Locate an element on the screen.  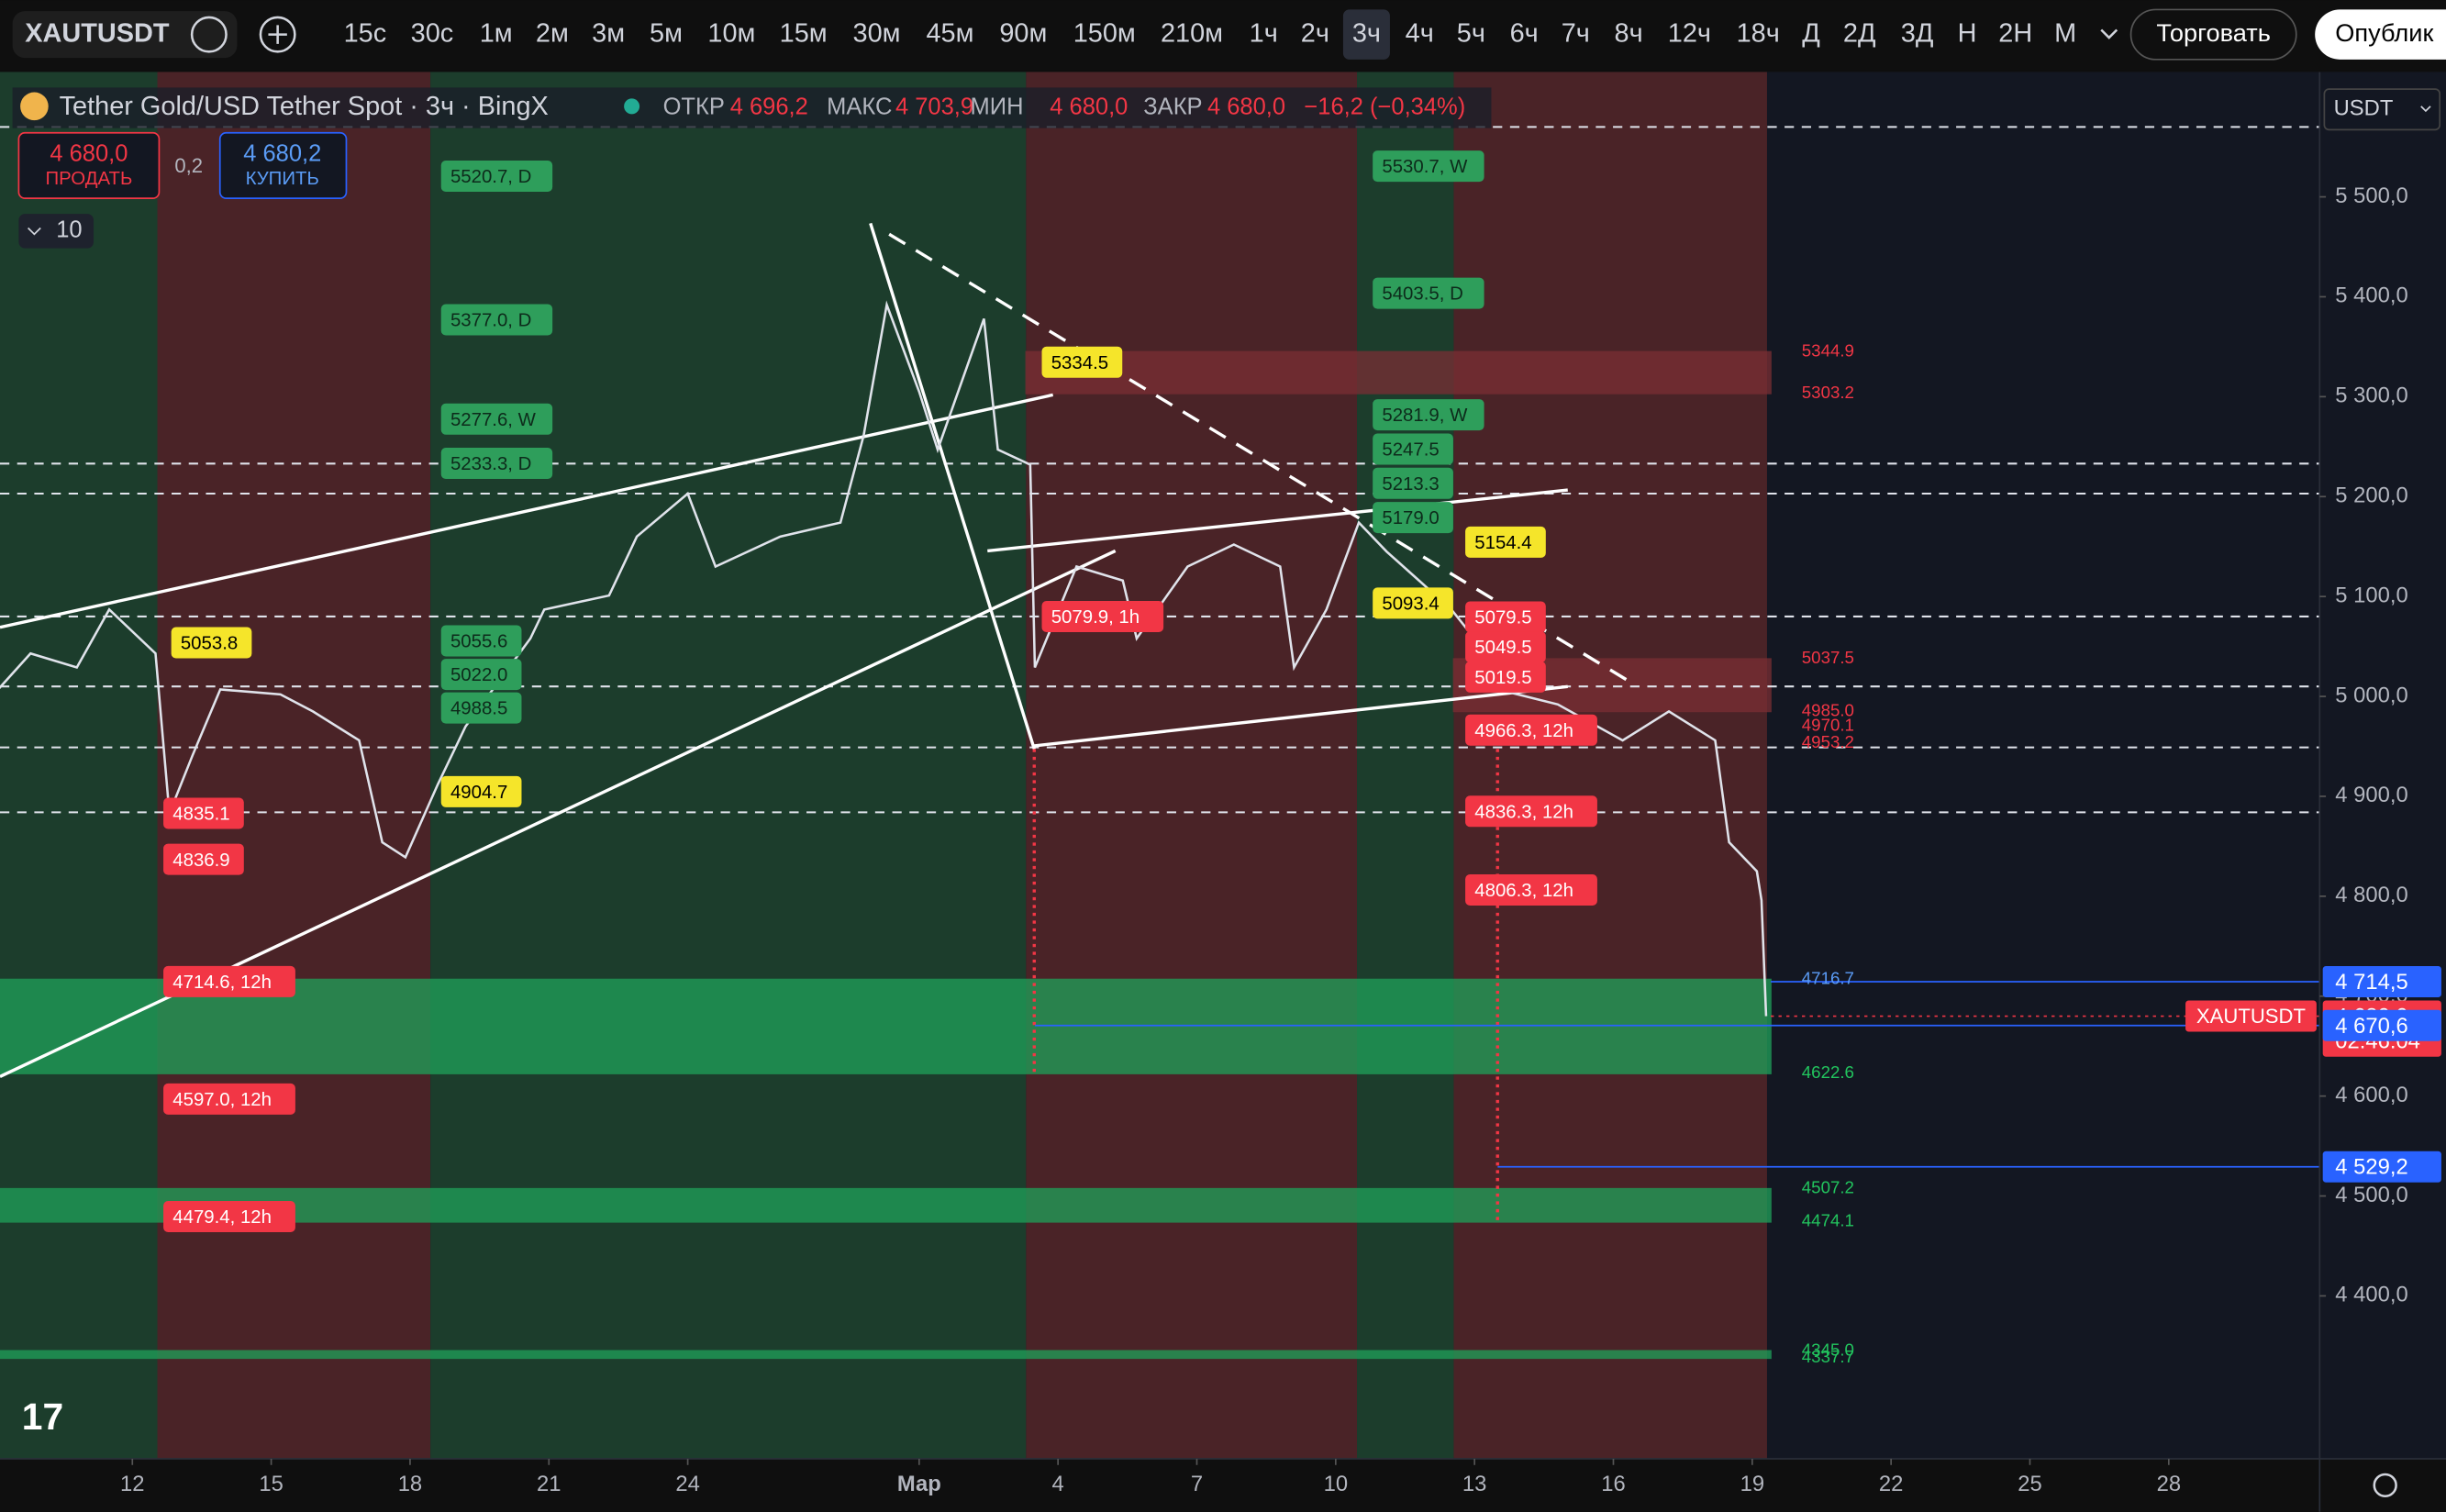
interval: 2м is located at coordinates (552, 33).